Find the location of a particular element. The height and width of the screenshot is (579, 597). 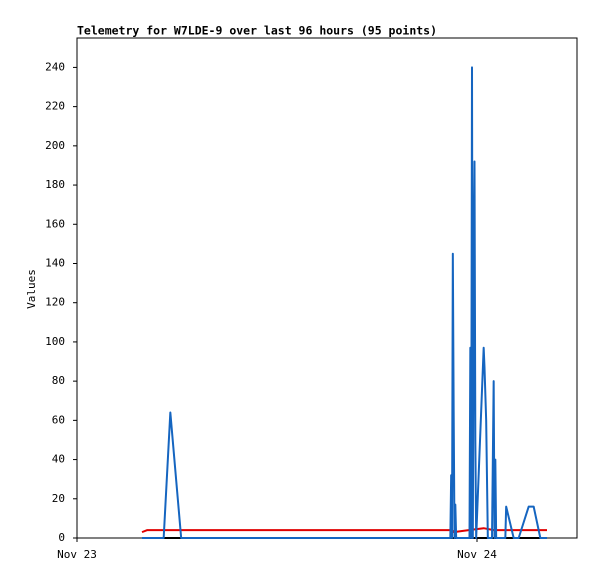

y-tick-label: 140 is located at coordinates (55, 262).